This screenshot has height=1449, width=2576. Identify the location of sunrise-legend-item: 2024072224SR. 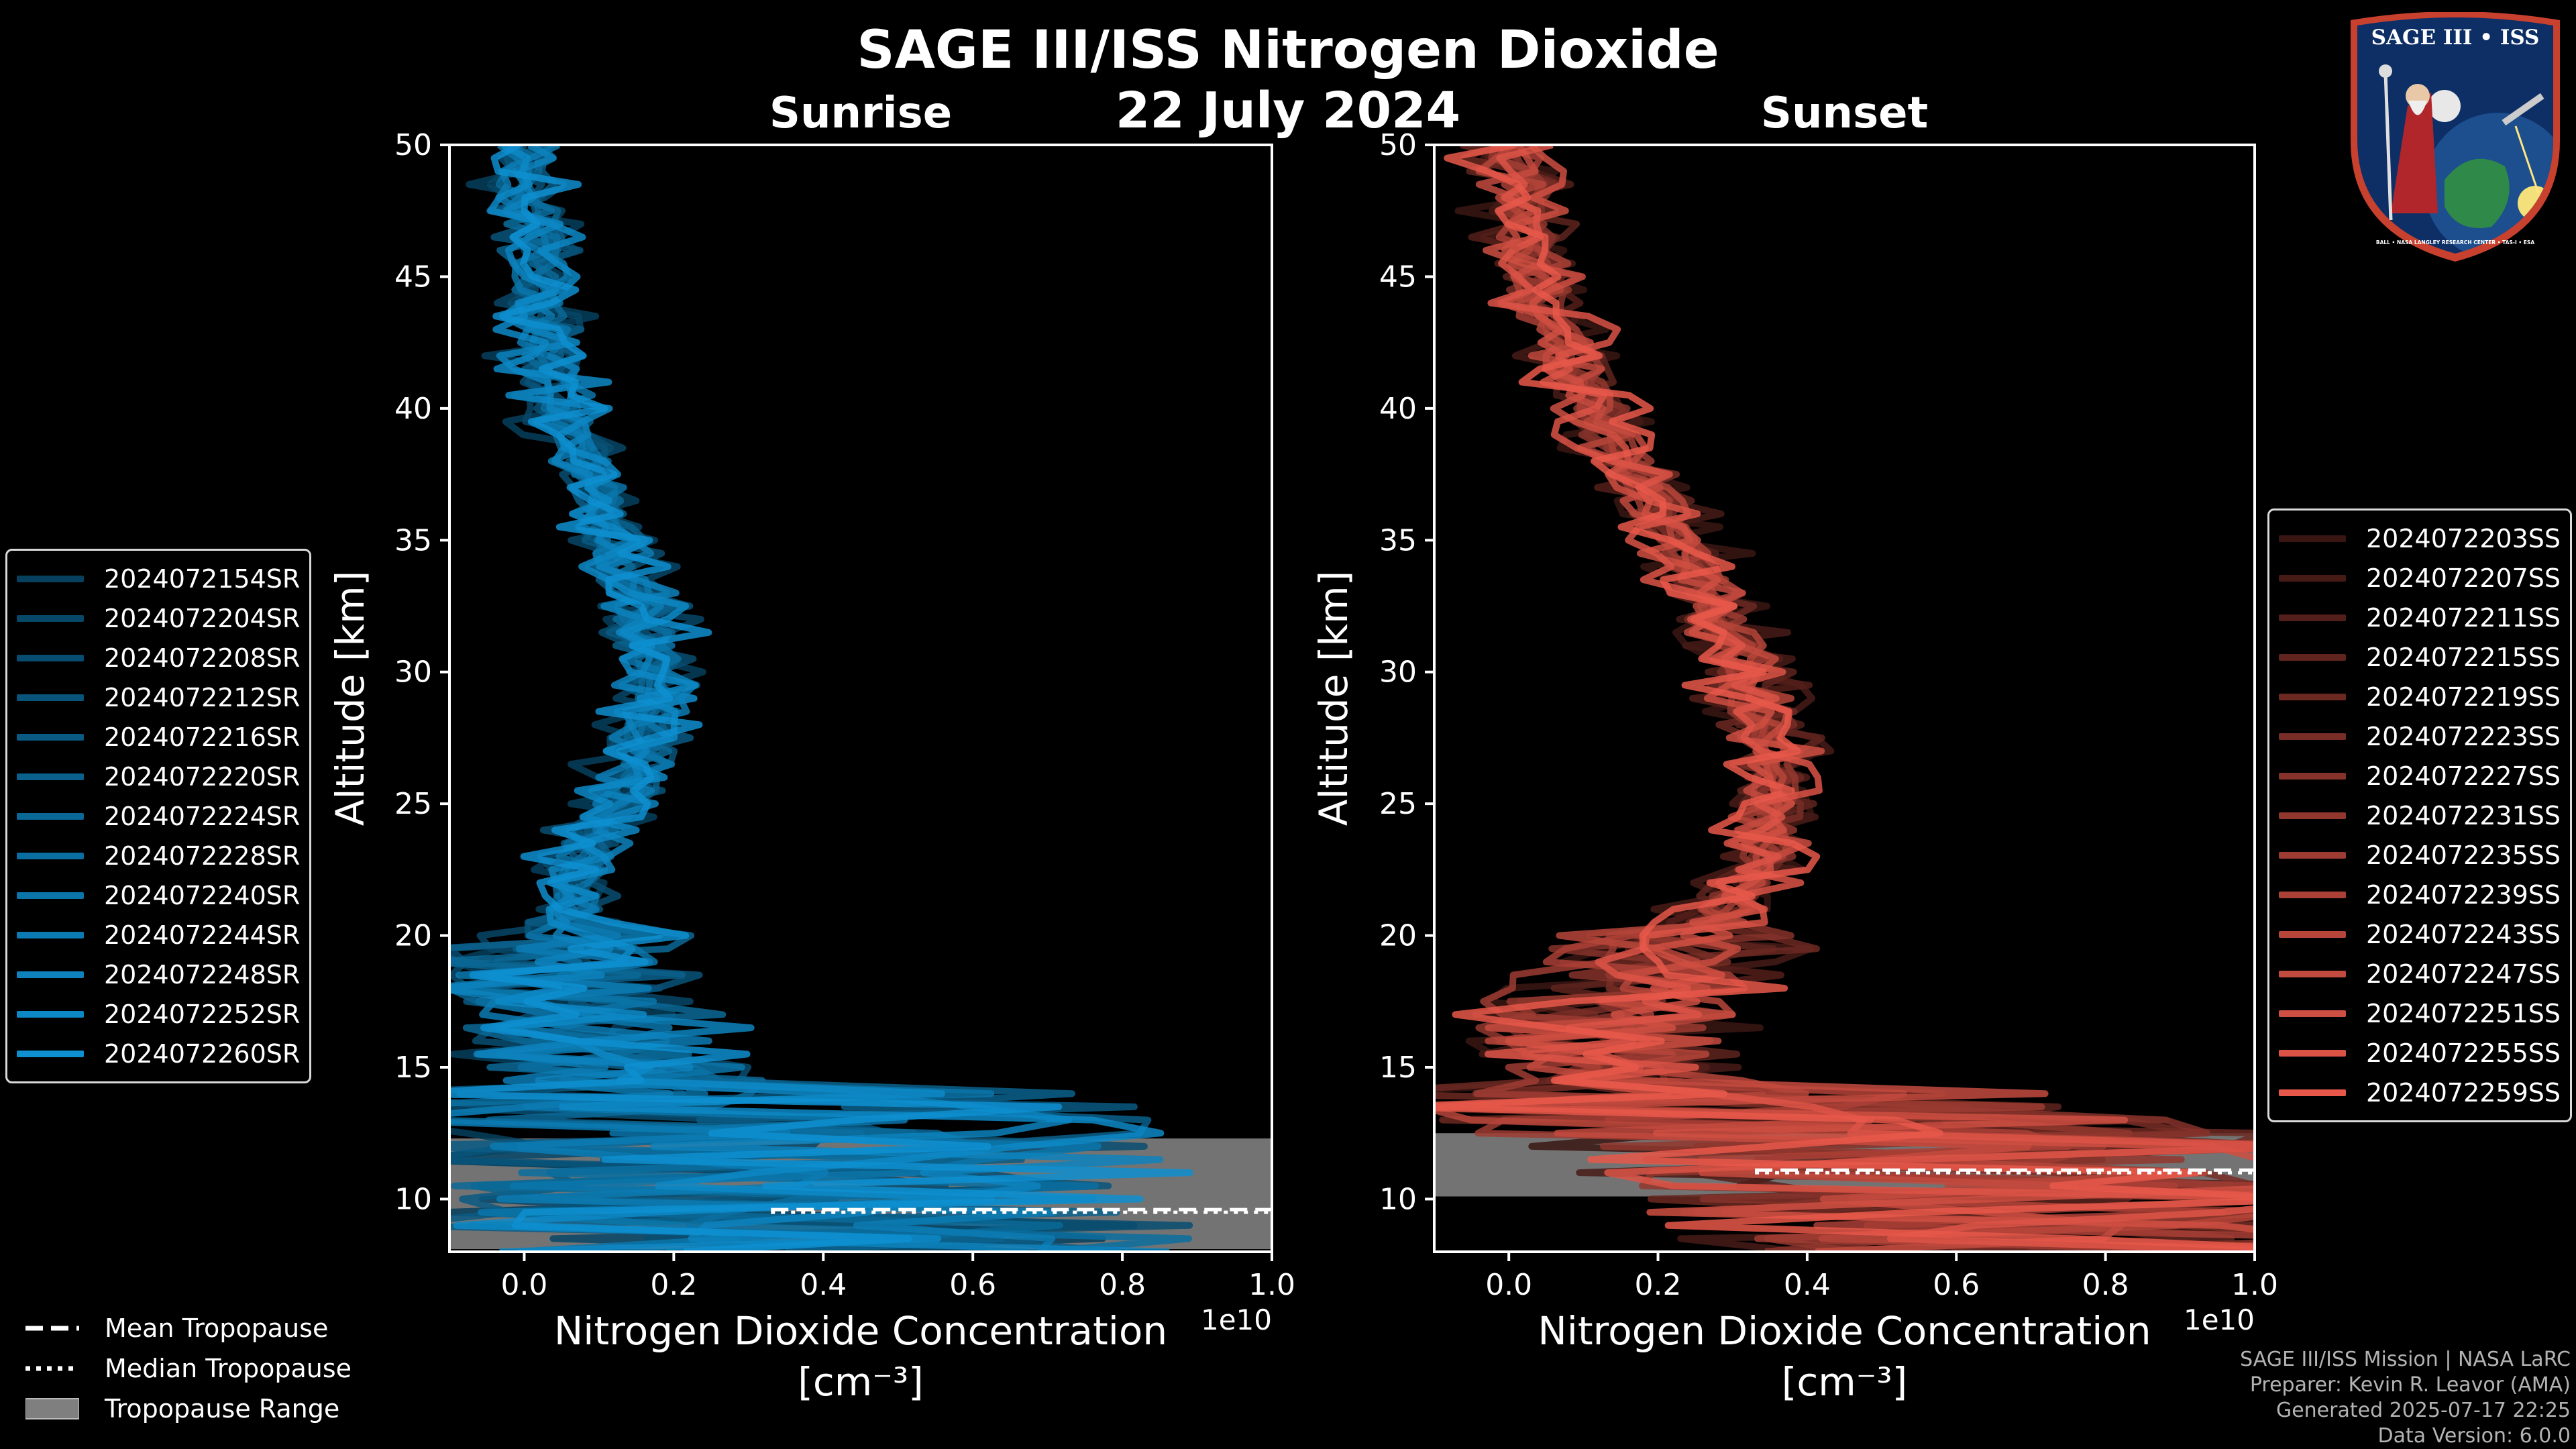
(158, 816).